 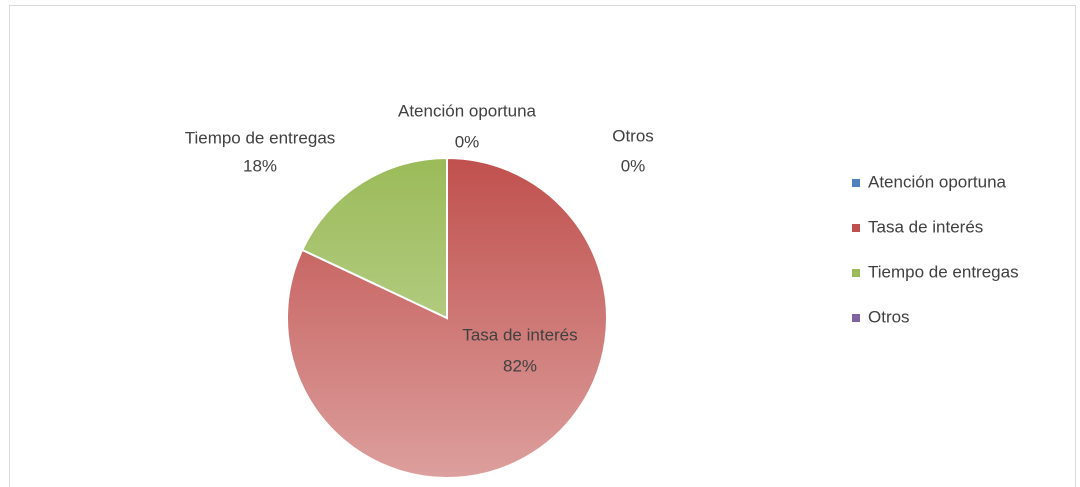 What do you see at coordinates (925, 226) in the screenshot?
I see `legend-label: Tasa de interés` at bounding box center [925, 226].